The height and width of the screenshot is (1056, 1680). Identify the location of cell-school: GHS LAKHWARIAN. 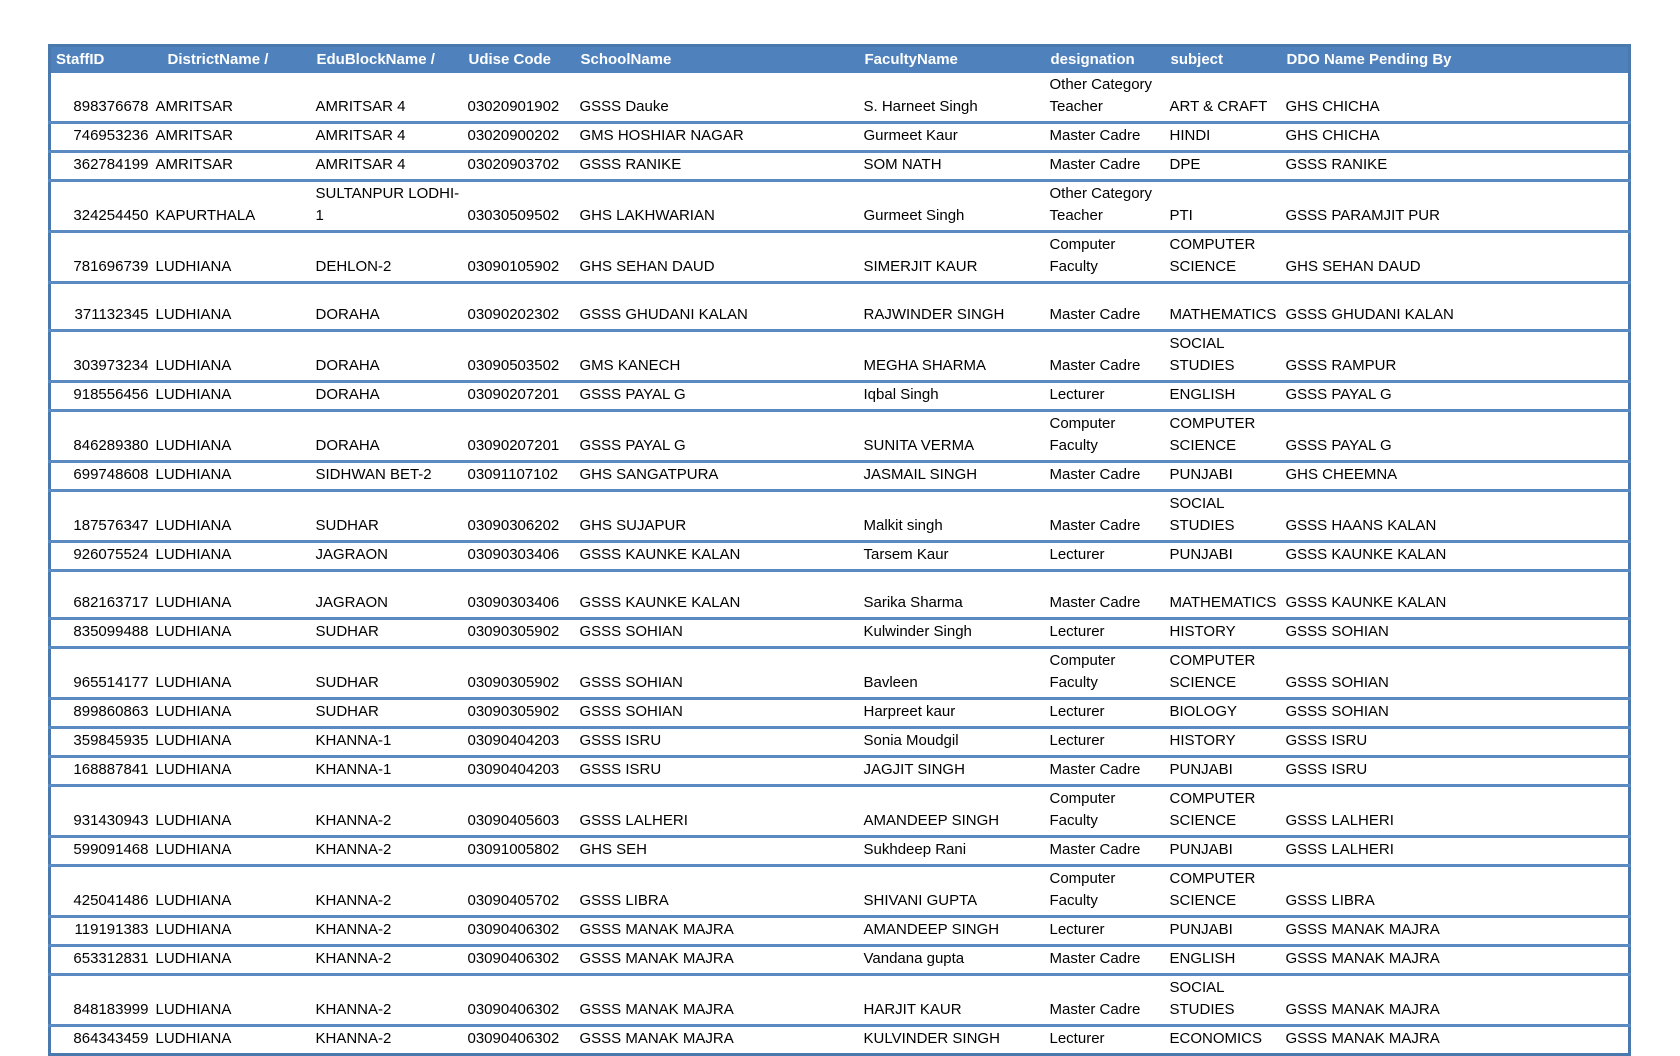
(647, 215).